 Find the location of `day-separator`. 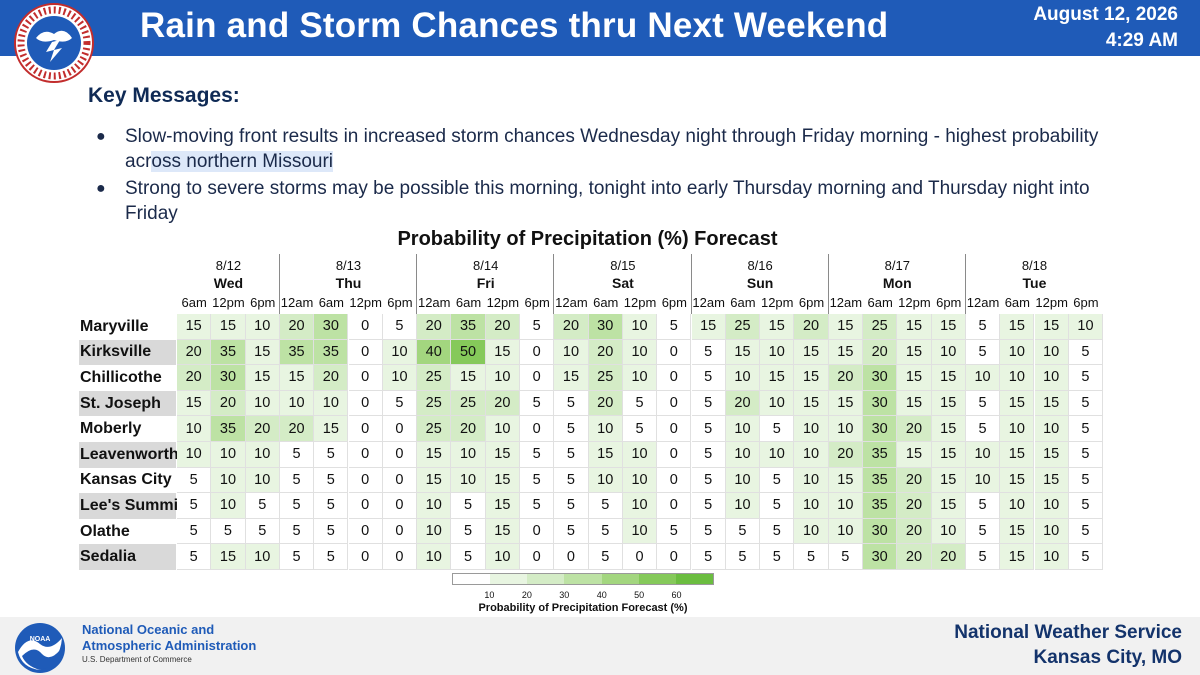

day-separator is located at coordinates (417, 284).